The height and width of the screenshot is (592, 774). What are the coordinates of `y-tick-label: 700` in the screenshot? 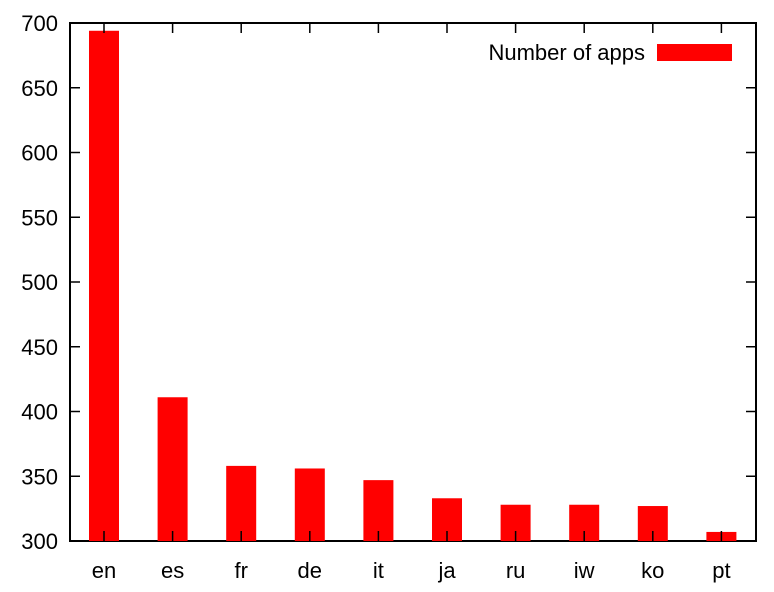 It's located at (39, 23).